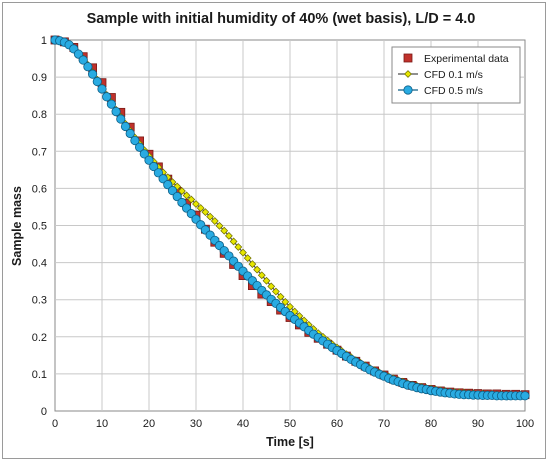 Image resolution: width=550 pixels, height=463 pixels. I want to click on y-axis-label: Sample mass, so click(17, 226).